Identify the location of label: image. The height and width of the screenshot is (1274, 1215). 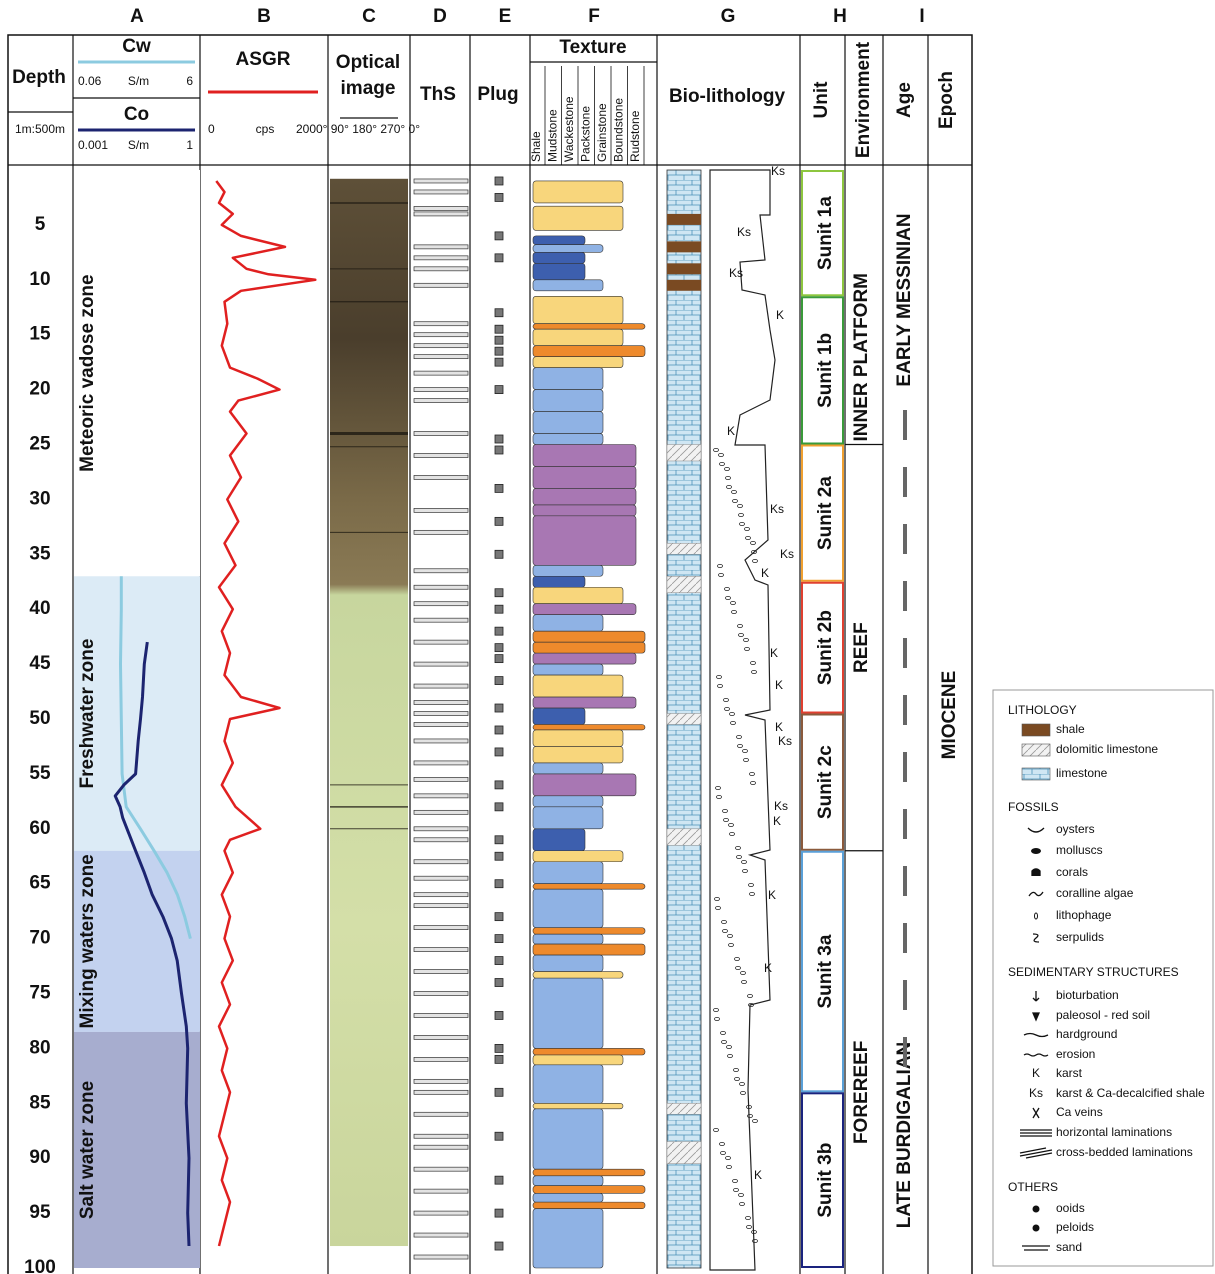
(368, 88).